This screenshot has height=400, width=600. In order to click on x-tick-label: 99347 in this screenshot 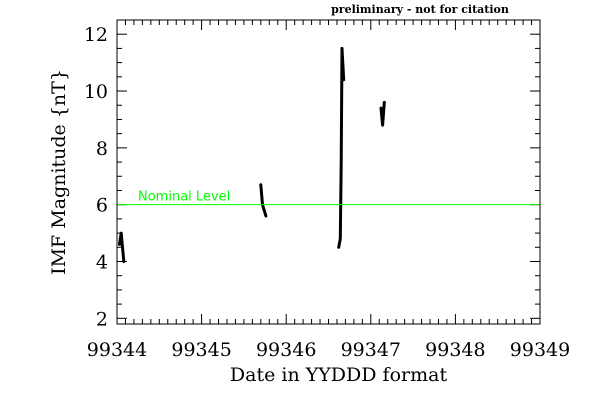, I will do `click(371, 350)`.